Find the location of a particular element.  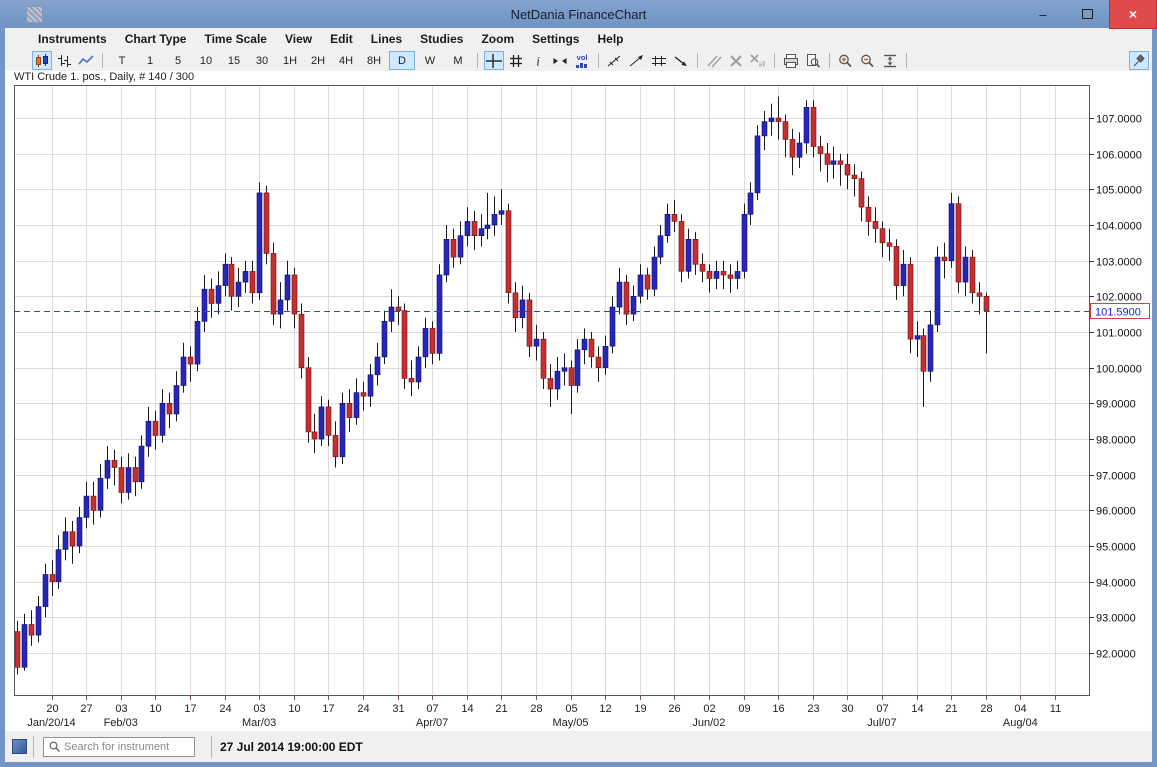

horizontal-scale-button is located at coordinates (560, 60).